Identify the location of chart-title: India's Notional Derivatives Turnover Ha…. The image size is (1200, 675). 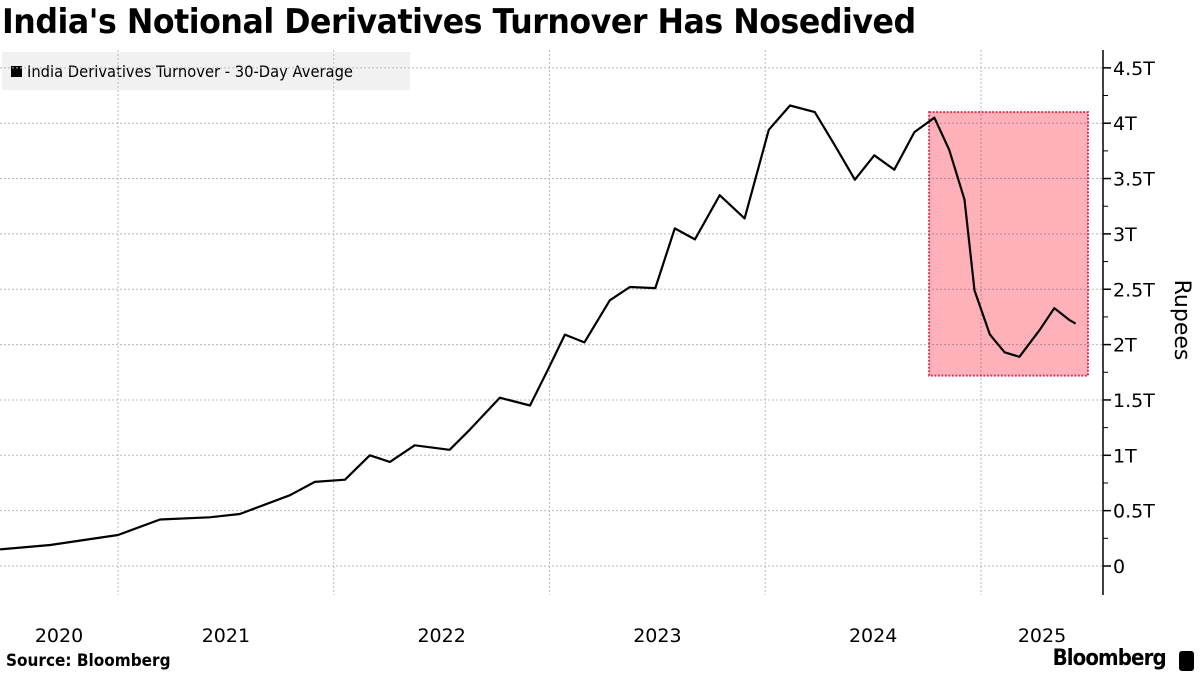
(459, 22).